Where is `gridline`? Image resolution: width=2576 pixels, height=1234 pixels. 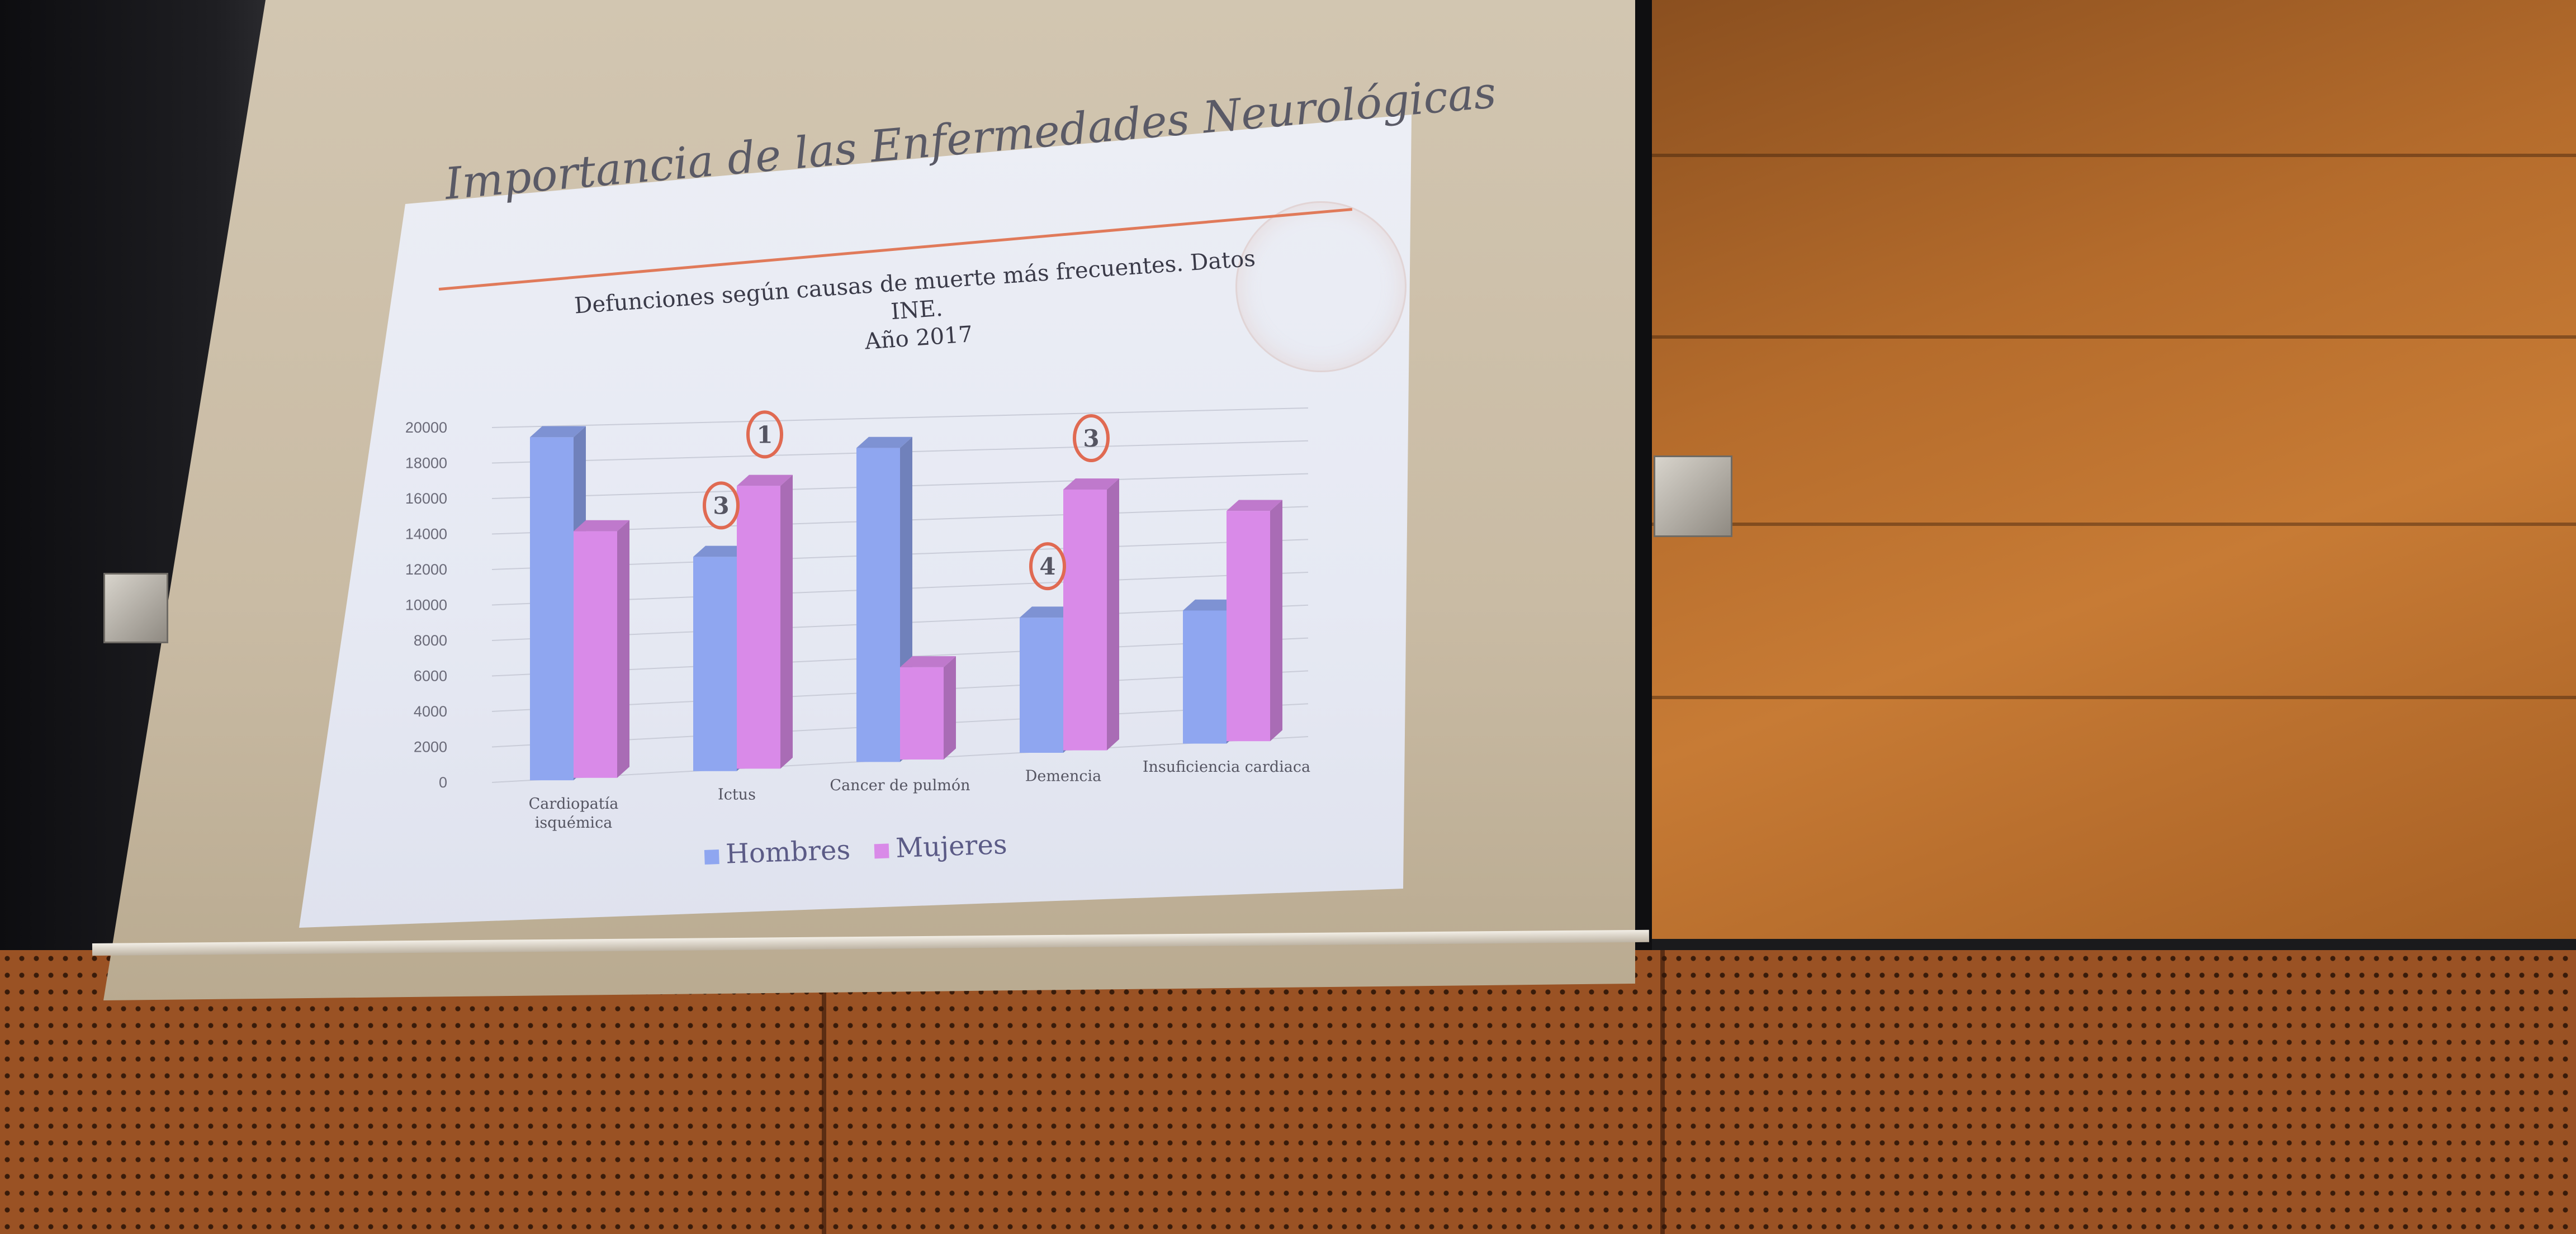 gridline is located at coordinates (900, 417).